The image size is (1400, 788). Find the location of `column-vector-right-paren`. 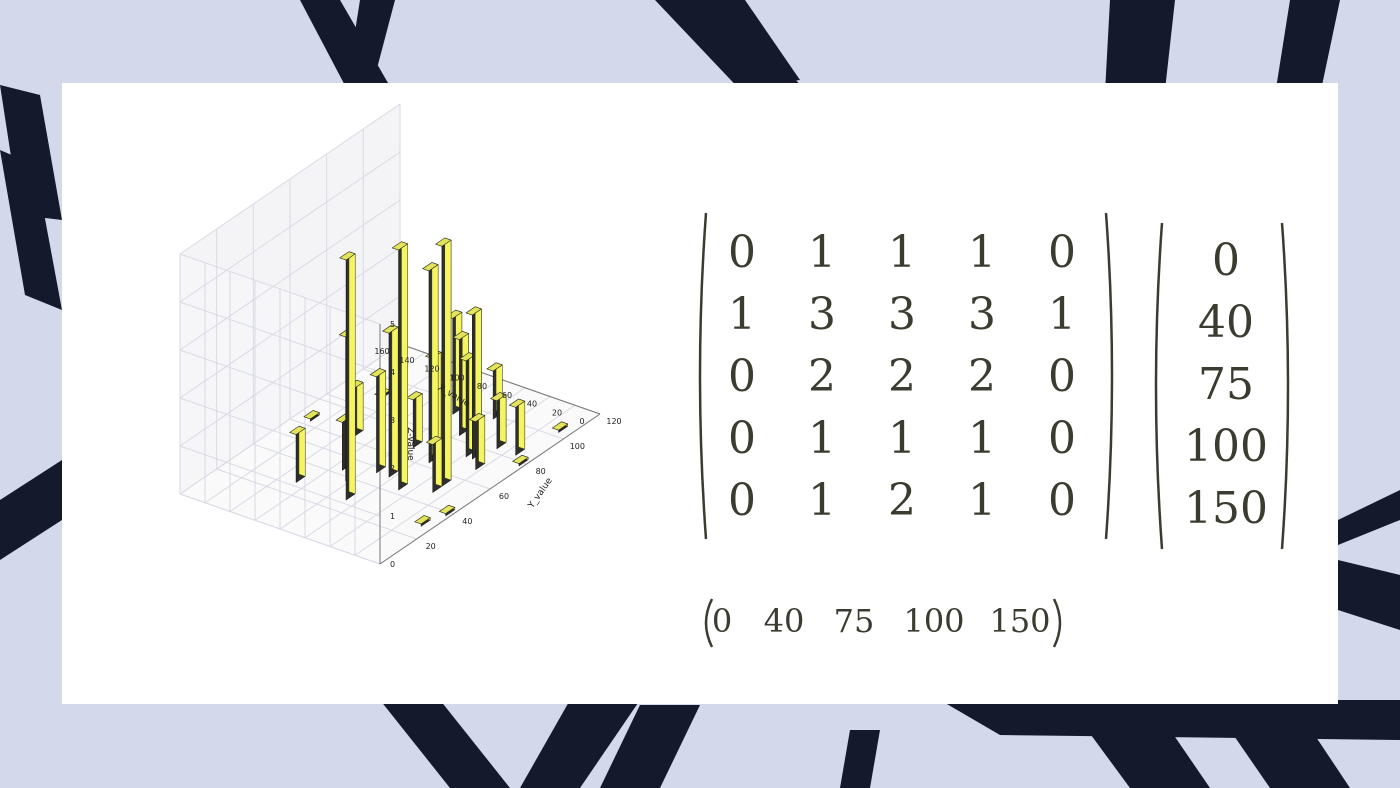

column-vector-right-paren is located at coordinates (1285, 386).